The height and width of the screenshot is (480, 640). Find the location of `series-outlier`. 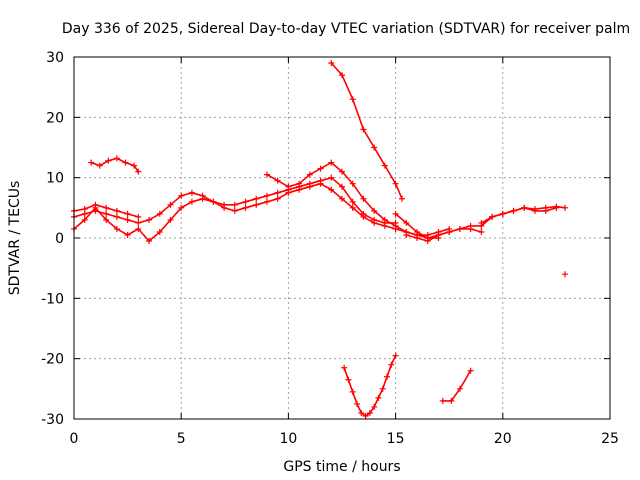

series-outlier is located at coordinates (564, 274).